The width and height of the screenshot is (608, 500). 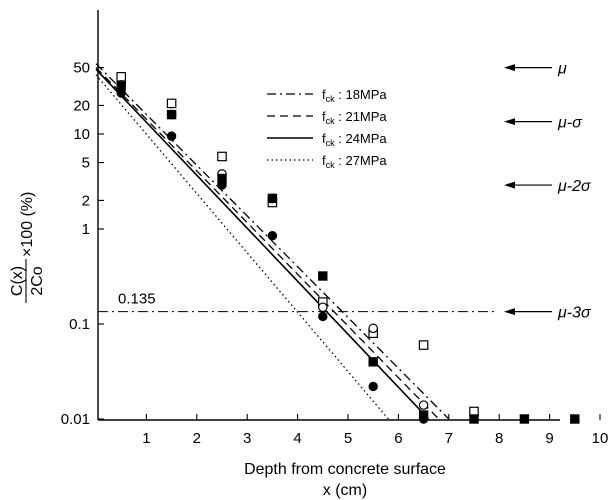 What do you see at coordinates (548, 191) in the screenshot?
I see `sigma-annotations: μ μ-σ μ-2σ μ-3σ` at bounding box center [548, 191].